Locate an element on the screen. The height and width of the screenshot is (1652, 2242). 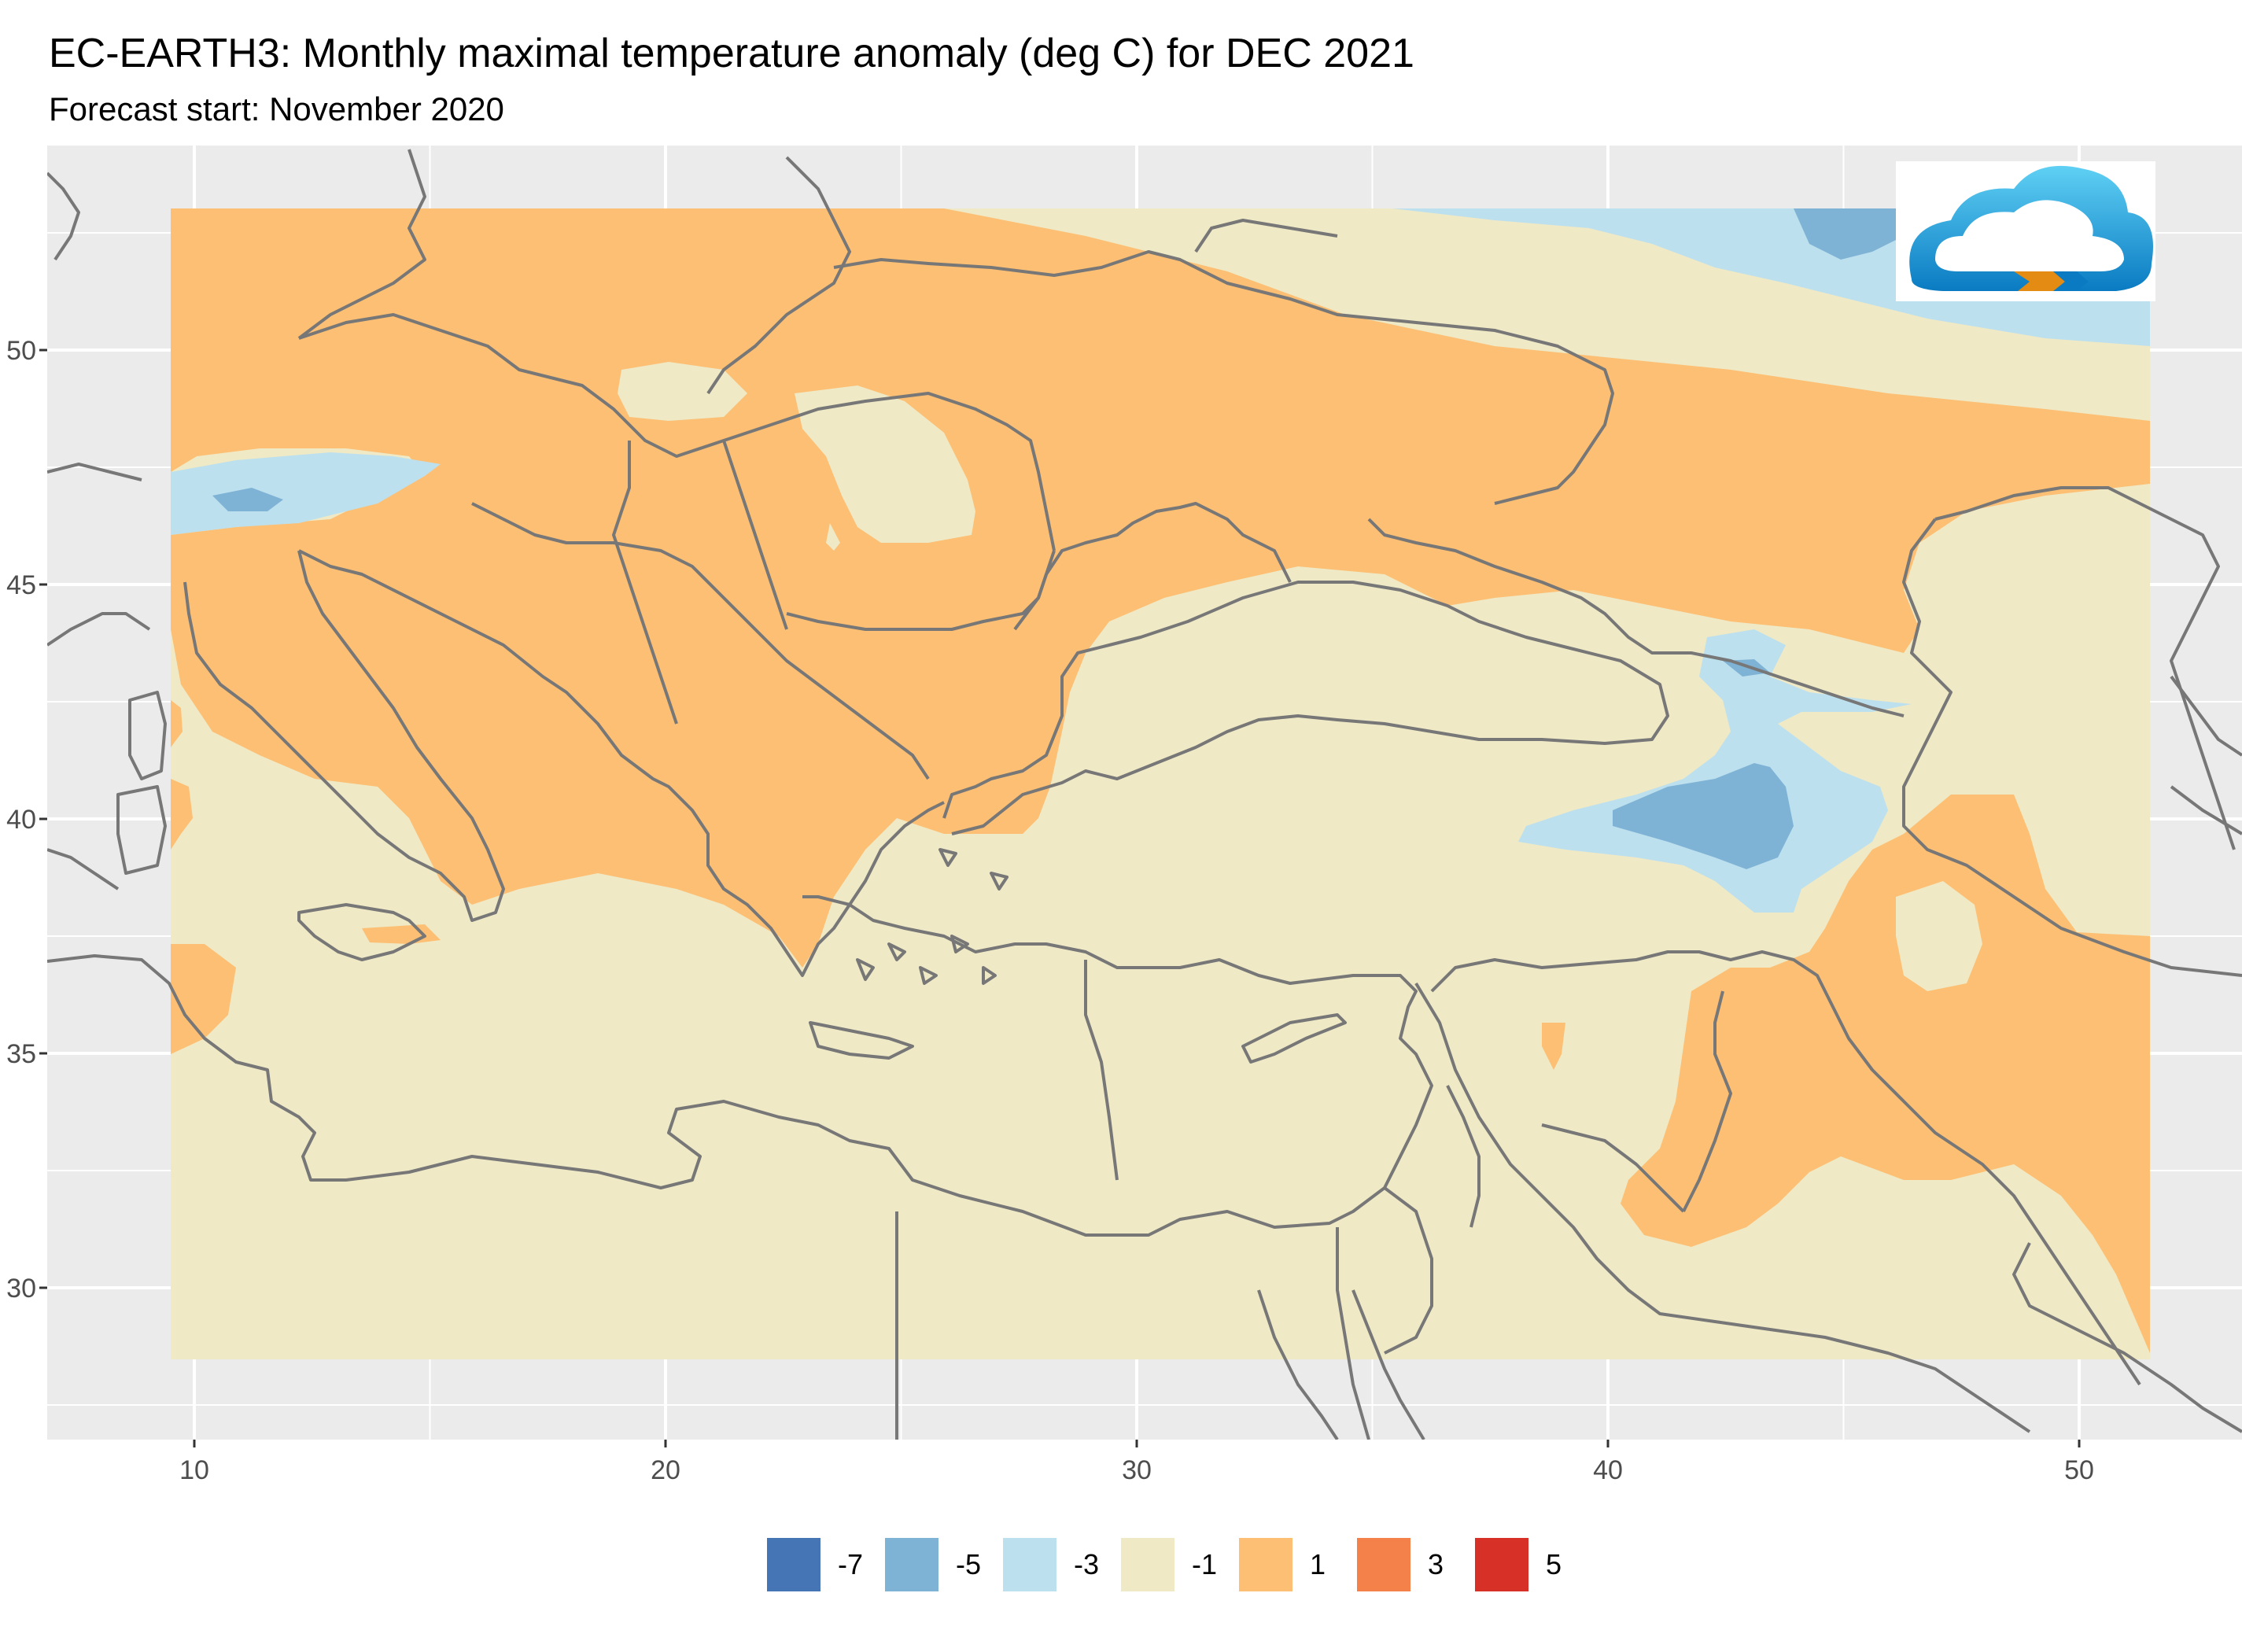
legend: -7 -5 -3 -1 1 3 5 is located at coordinates (1164, 1564).